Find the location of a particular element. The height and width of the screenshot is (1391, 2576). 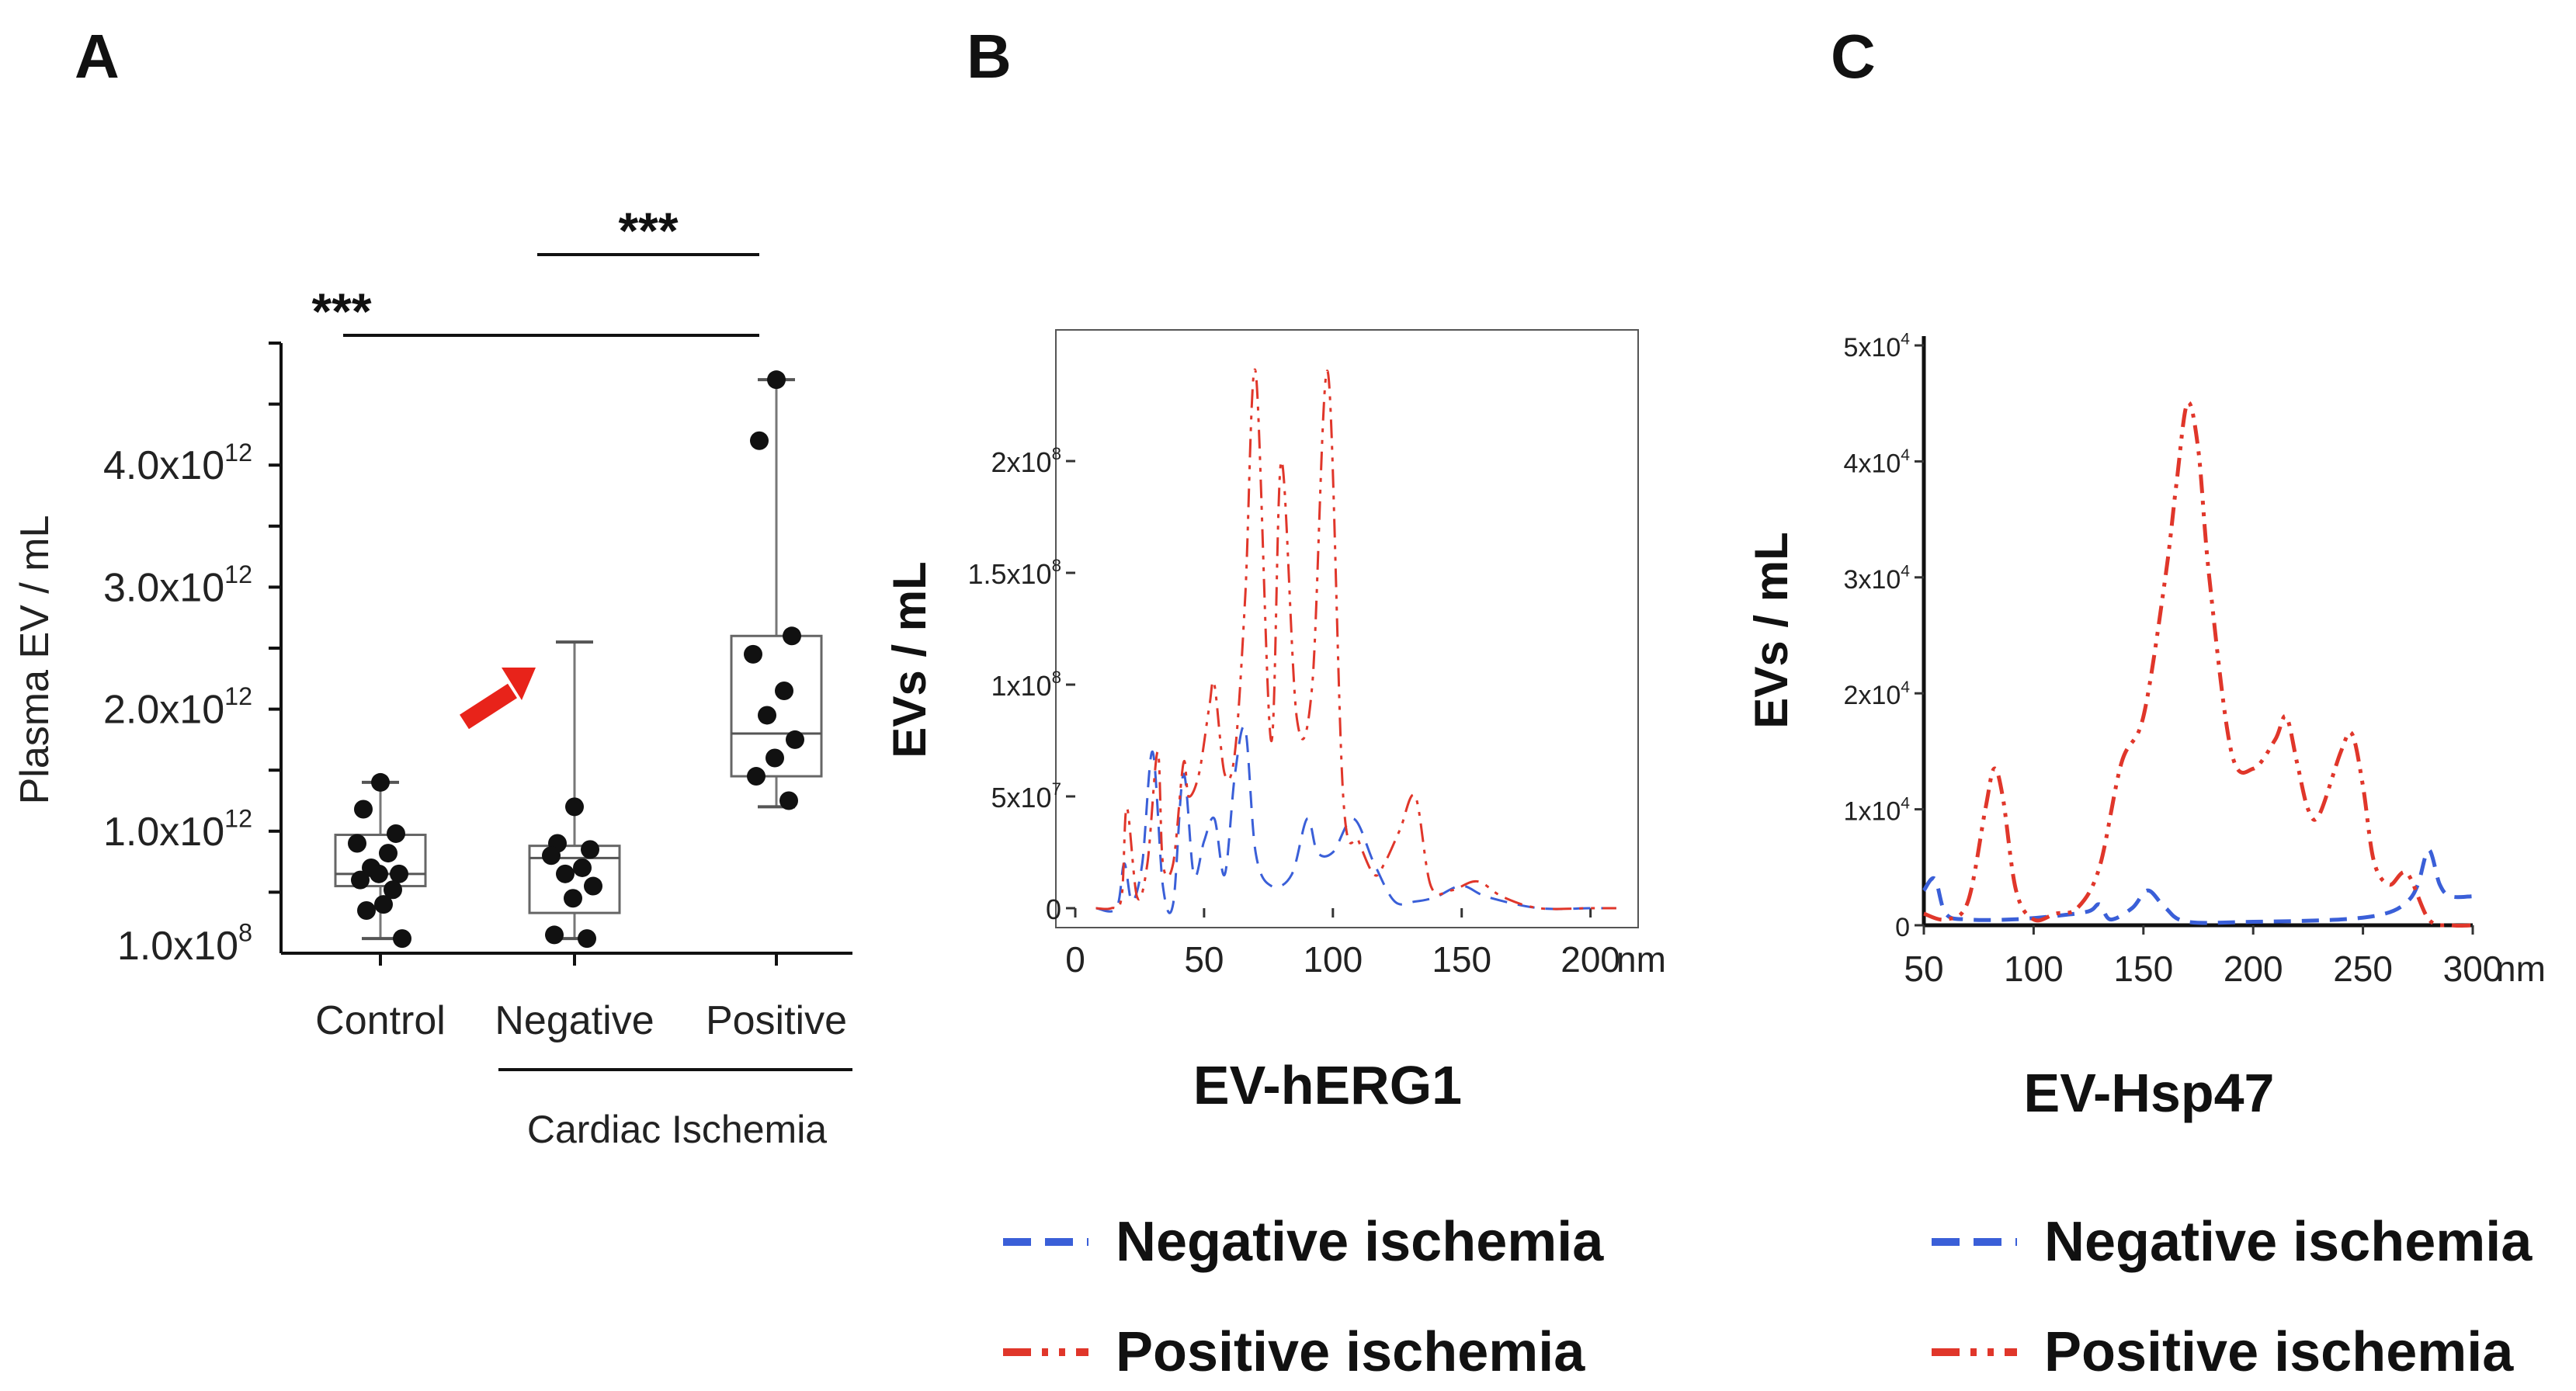

panel-c-series is located at coordinates (2198, 665).